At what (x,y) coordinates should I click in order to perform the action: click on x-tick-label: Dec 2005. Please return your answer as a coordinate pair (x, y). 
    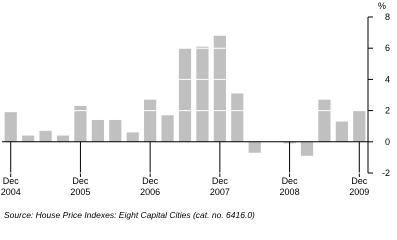
    Looking at the image, I should click on (80, 186).